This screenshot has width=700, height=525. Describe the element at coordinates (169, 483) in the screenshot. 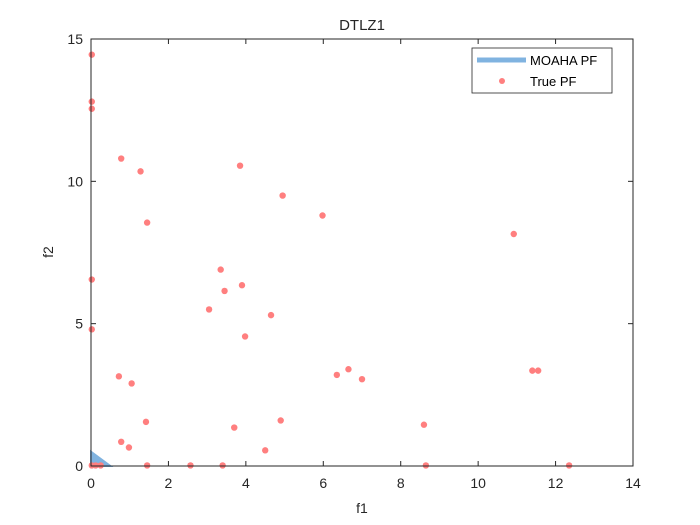

I see `x-tick-label: 2` at that location.